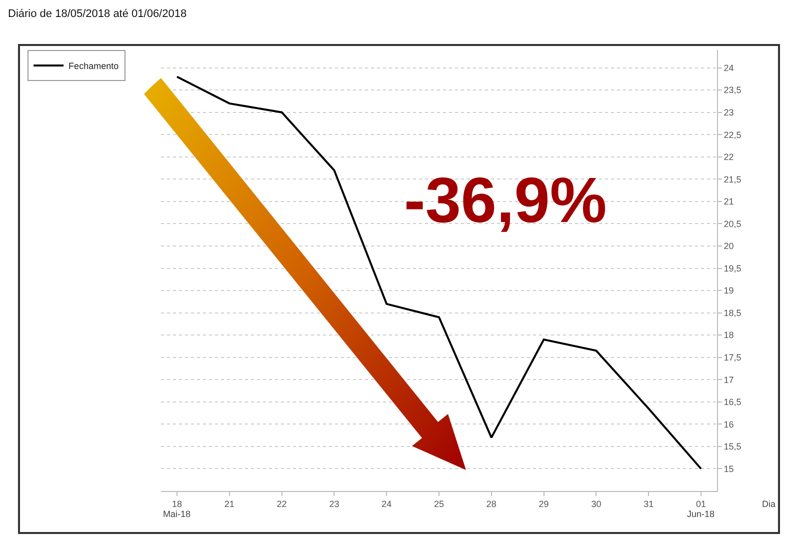 This screenshot has height=541, width=800. Describe the element at coordinates (733, 90) in the screenshot. I see `y-tick-label: 23,5` at that location.